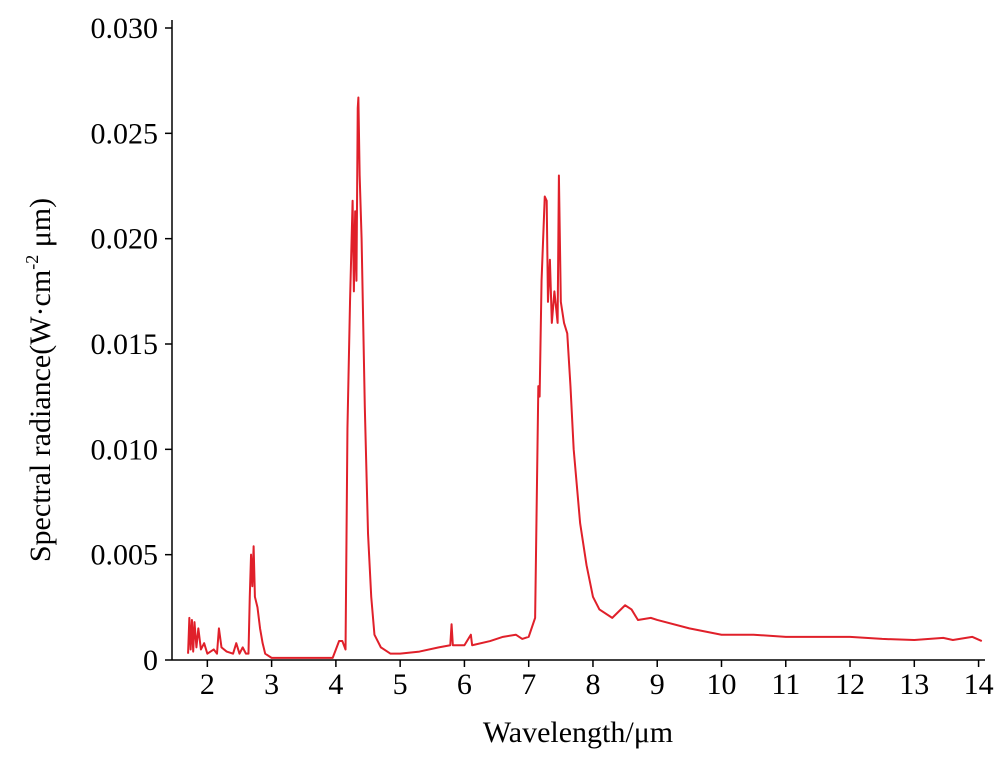 Image resolution: width=1000 pixels, height=757 pixels. I want to click on y-tick-label: 0.010, so click(125, 449).